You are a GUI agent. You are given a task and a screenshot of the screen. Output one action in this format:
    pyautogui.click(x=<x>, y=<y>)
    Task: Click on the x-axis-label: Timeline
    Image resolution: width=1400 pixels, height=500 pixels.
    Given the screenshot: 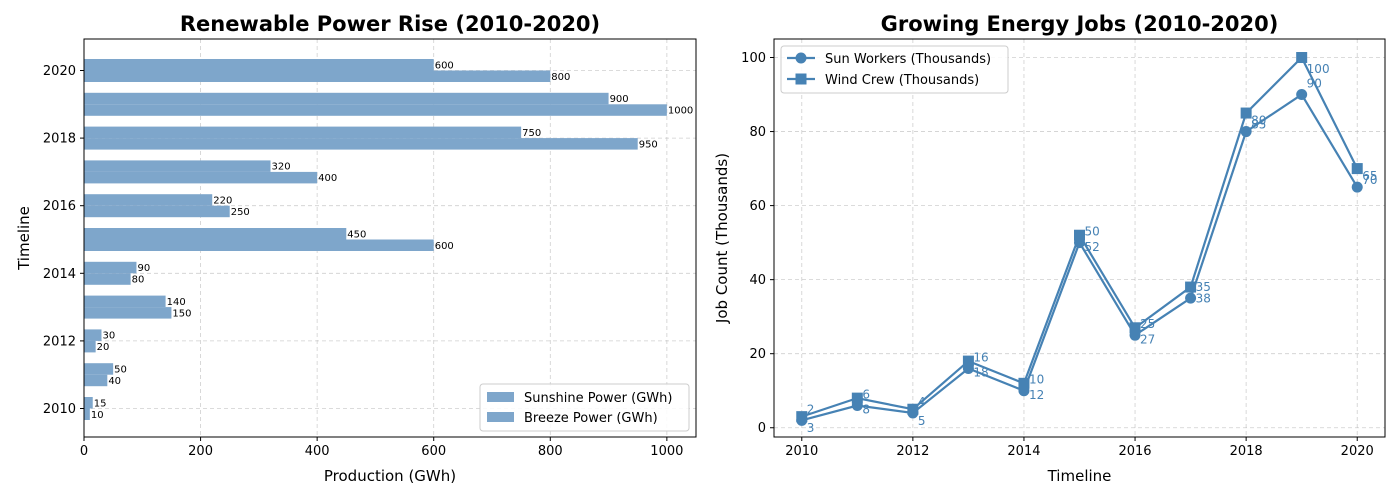 What is the action you would take?
    pyautogui.click(x=1079, y=476)
    